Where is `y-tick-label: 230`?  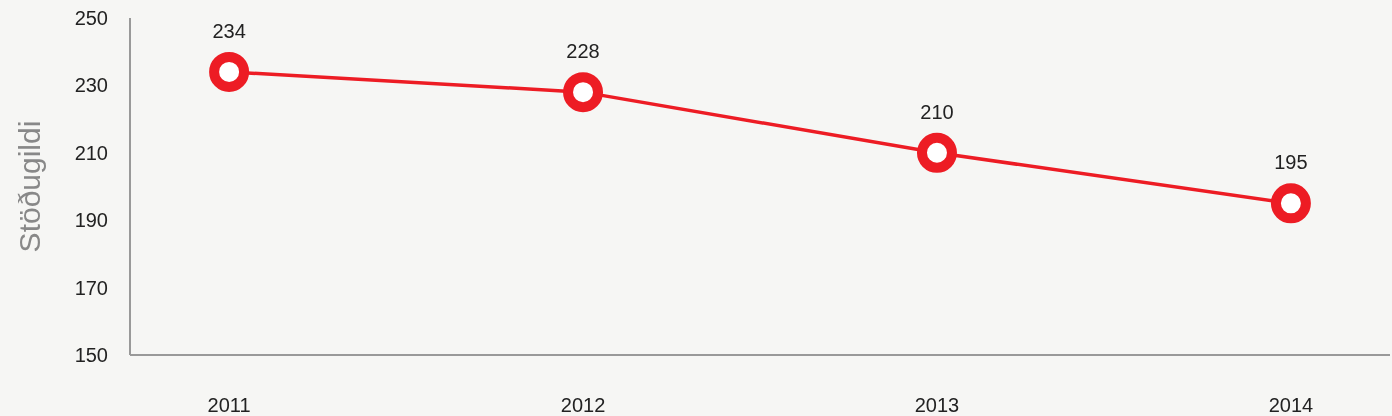
y-tick-label: 230 is located at coordinates (91, 85).